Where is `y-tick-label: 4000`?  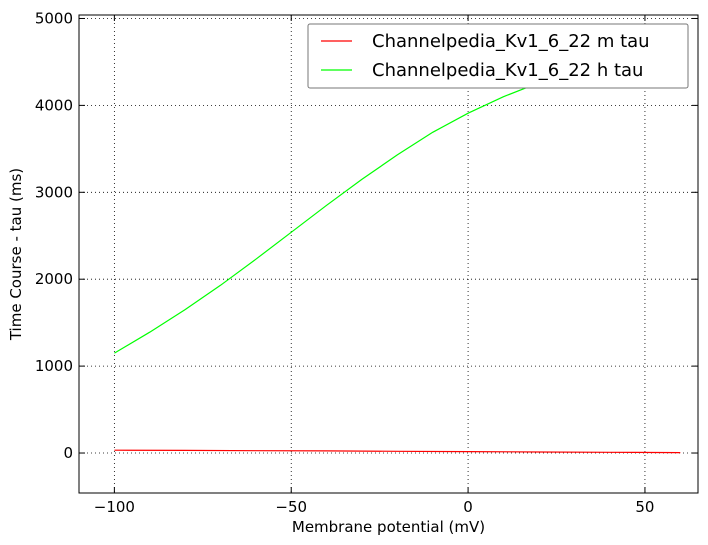 y-tick-label: 4000 is located at coordinates (54, 105).